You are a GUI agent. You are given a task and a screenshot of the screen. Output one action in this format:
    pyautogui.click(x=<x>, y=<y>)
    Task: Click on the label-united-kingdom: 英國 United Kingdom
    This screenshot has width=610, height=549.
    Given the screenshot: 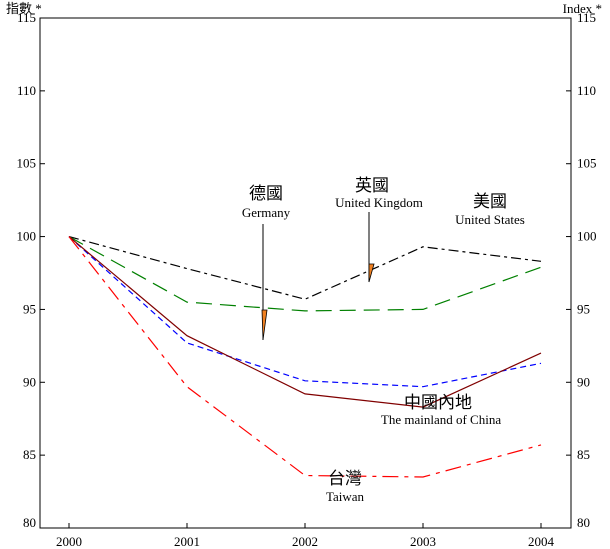 What is the action you would take?
    pyautogui.click(x=379, y=193)
    